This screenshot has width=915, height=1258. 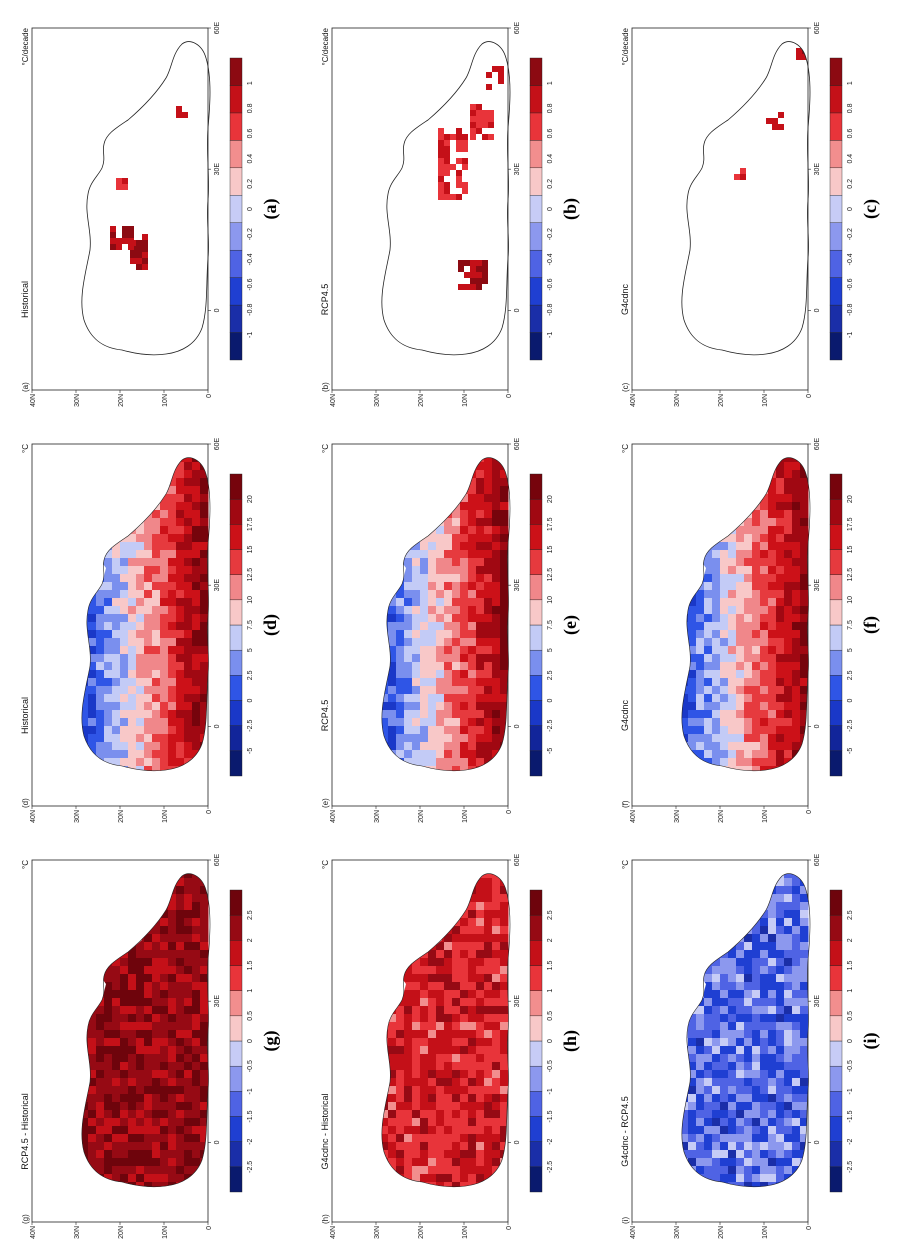 I want to click on colorbar-tick-label: 7.5, so click(x=250, y=625).